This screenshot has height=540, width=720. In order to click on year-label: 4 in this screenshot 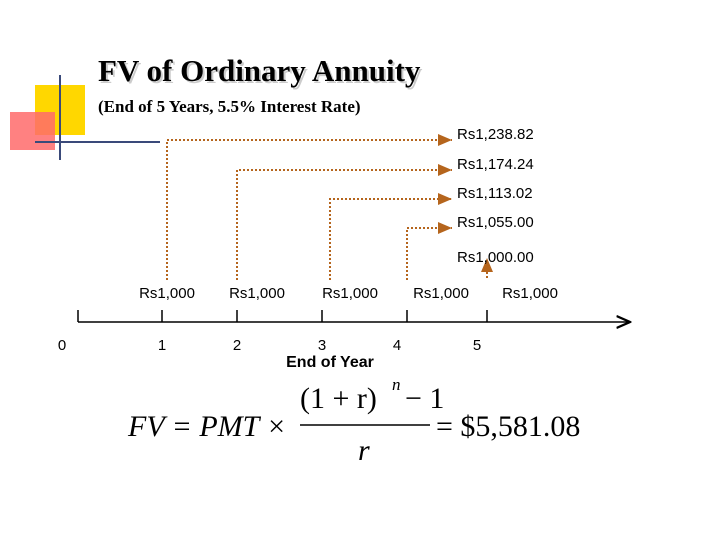, I will do `click(397, 345)`.